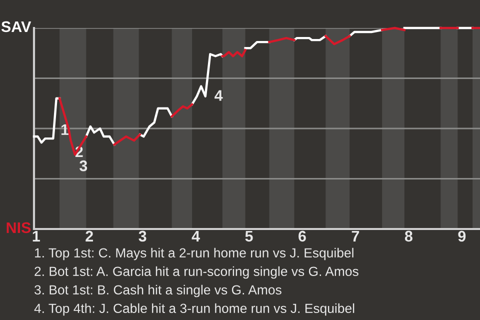 This screenshot has height=320, width=480. Describe the element at coordinates (408, 236) in the screenshot. I see `x-tick-label: 8` at that location.